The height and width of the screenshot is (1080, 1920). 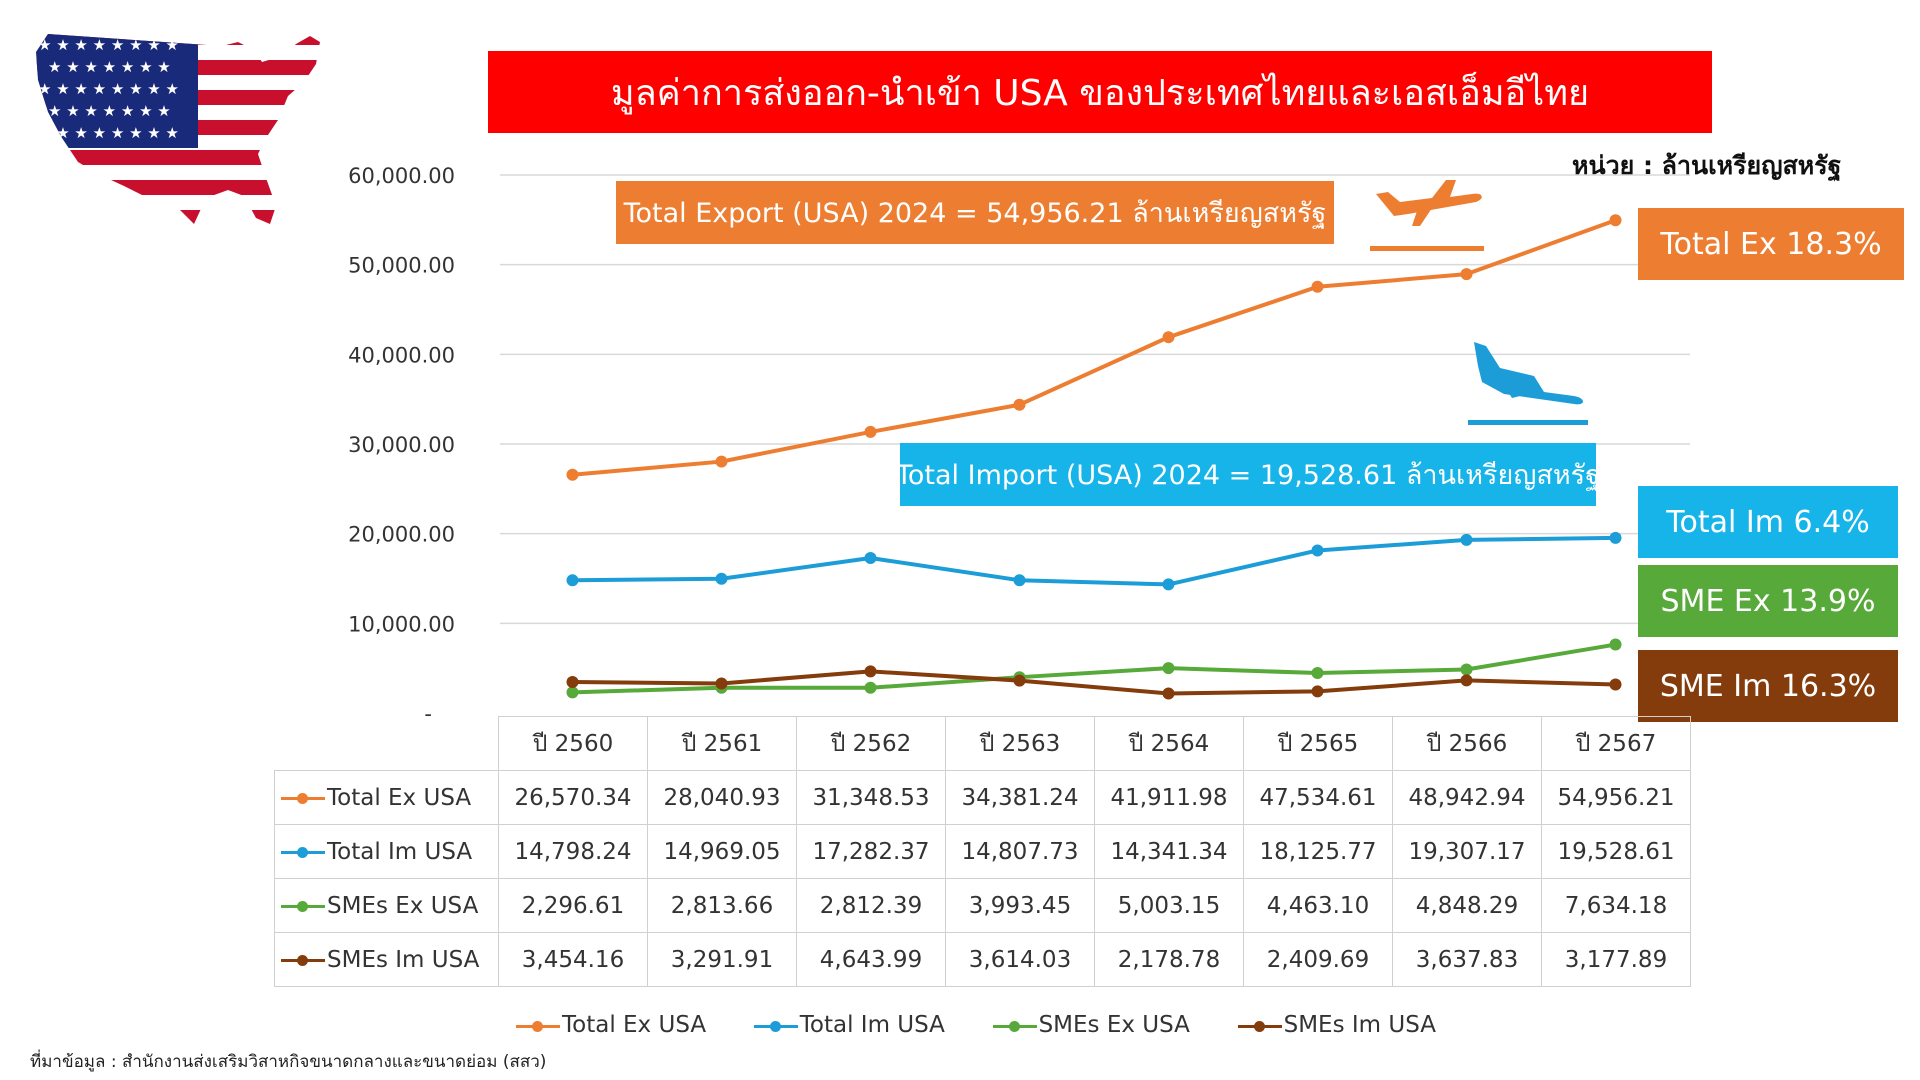 What do you see at coordinates (401, 176) in the screenshot?
I see `y-tick-label: 60,000.00` at bounding box center [401, 176].